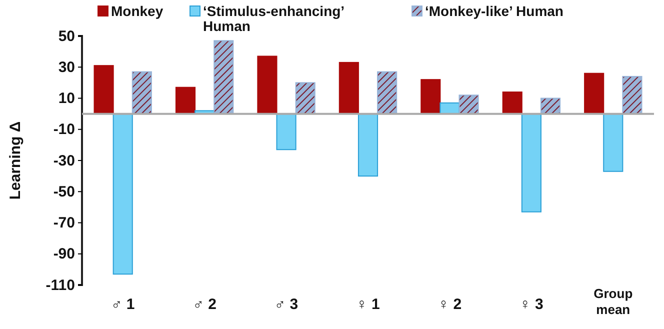  Describe the element at coordinates (494, 11) in the screenshot. I see `legend-label: ‘Monkey-like’ Human` at that location.